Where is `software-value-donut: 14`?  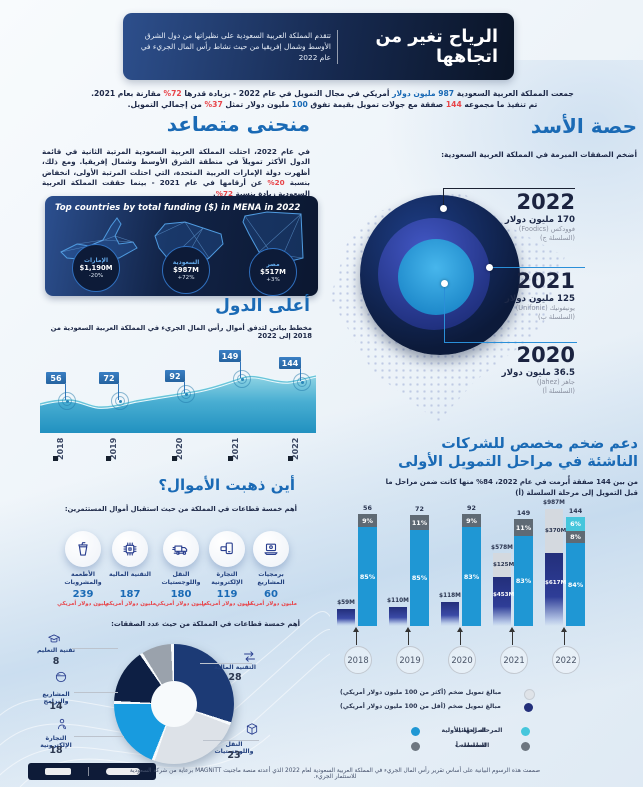
software-value-donut: 14 is located at coordinates (56, 706).